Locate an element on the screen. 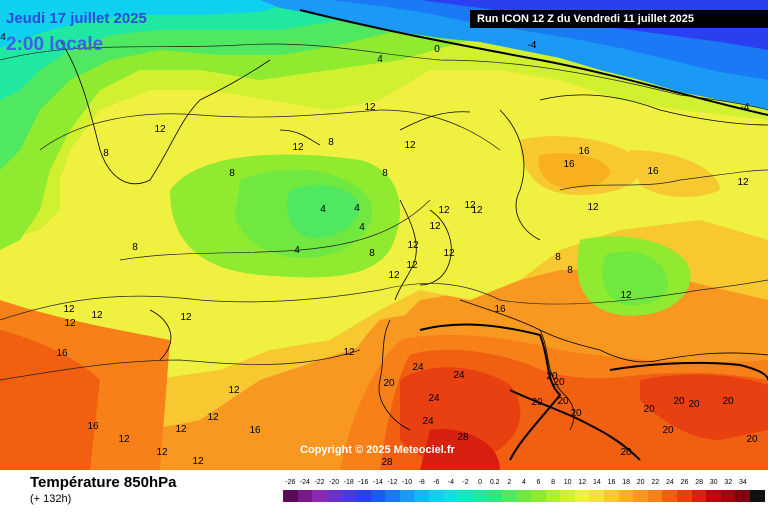  colorbar-tick: -18 is located at coordinates (348, 482).